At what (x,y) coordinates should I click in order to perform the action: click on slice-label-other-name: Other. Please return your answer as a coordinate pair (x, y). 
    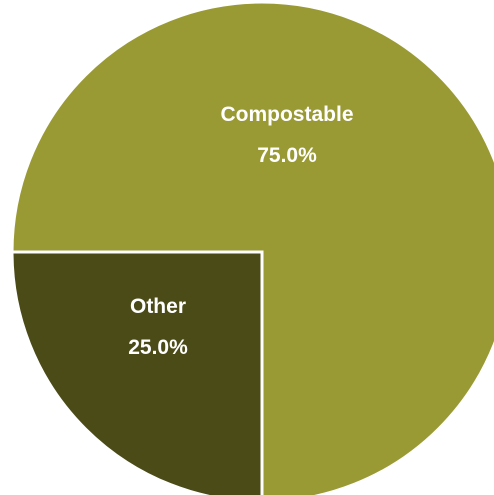
    Looking at the image, I should click on (158, 306).